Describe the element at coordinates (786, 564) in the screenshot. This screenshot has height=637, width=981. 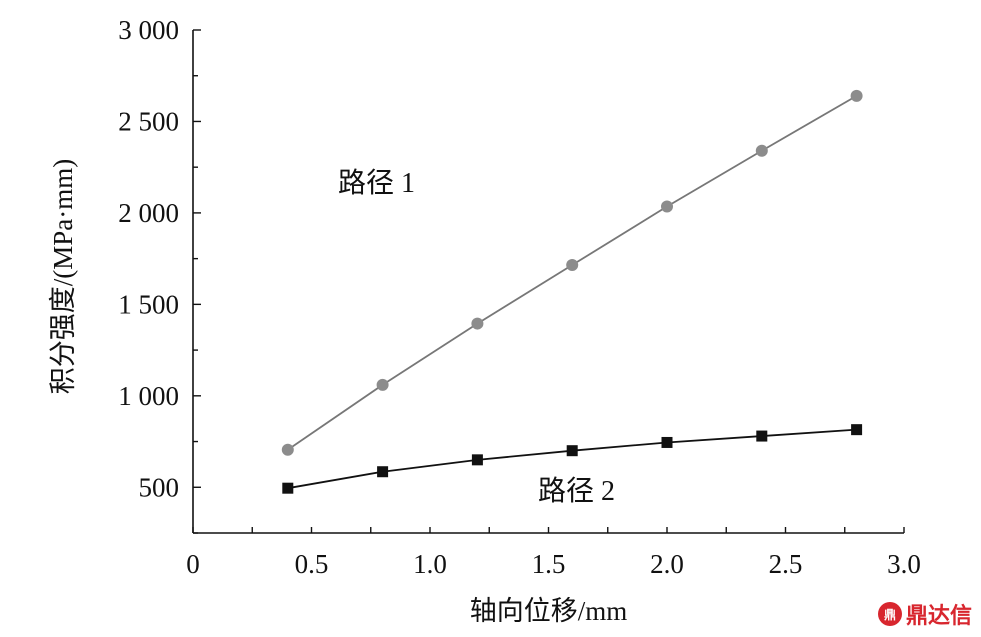
I see `x-tick-label: 2.5` at that location.